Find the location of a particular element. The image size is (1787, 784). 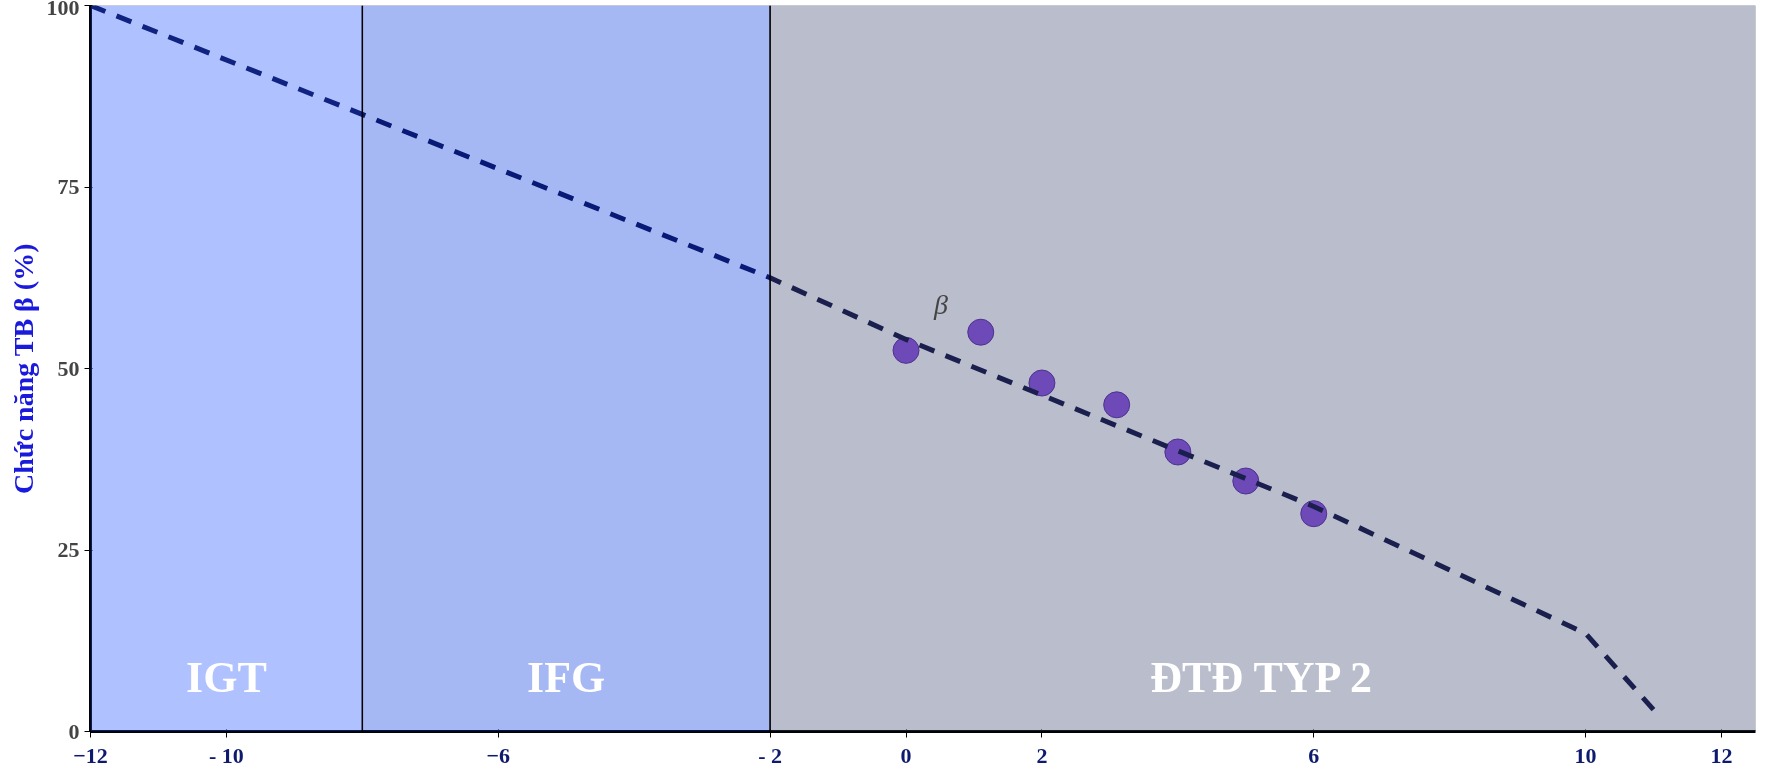

x-tick-label: 2 is located at coordinates (1042, 755).